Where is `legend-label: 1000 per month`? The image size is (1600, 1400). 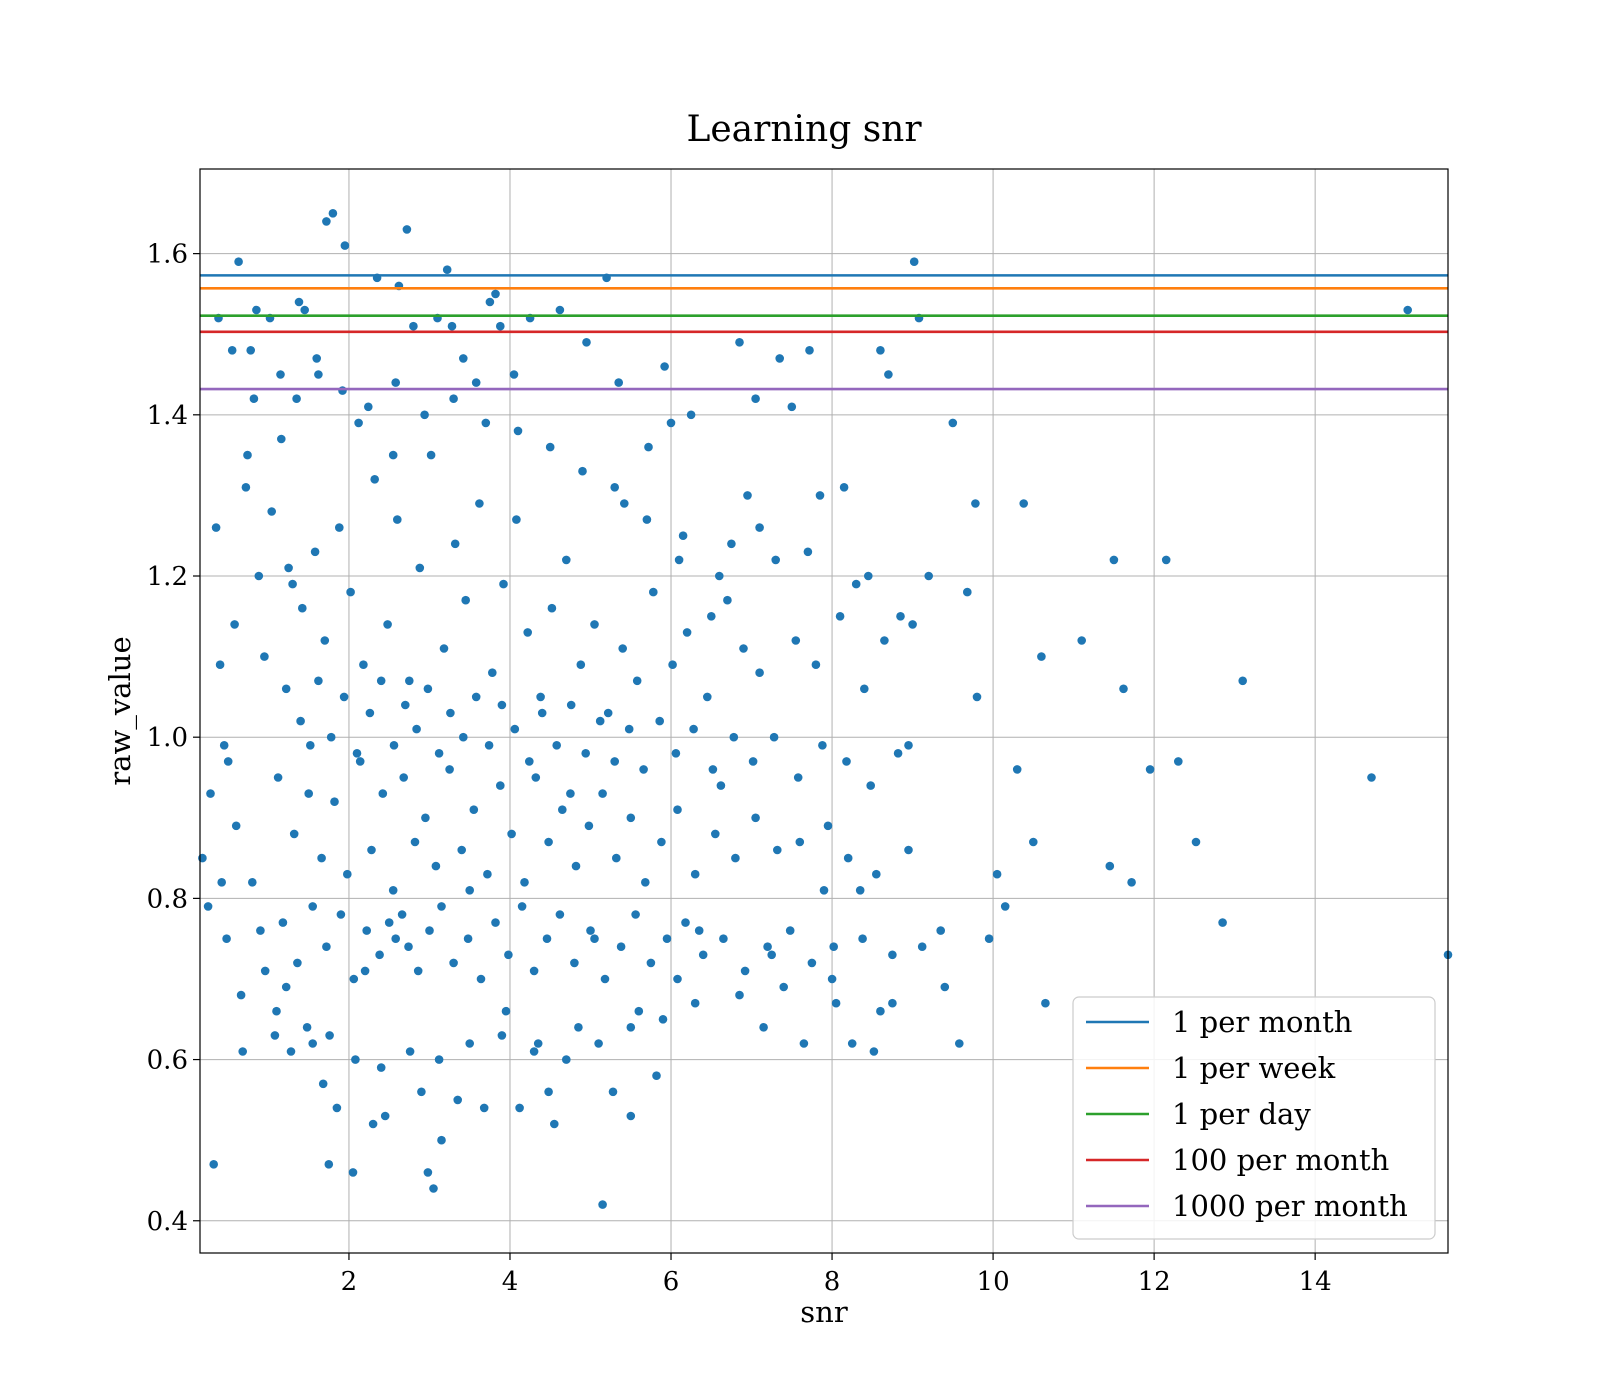 legend-label: 1000 per month is located at coordinates (1290, 1206).